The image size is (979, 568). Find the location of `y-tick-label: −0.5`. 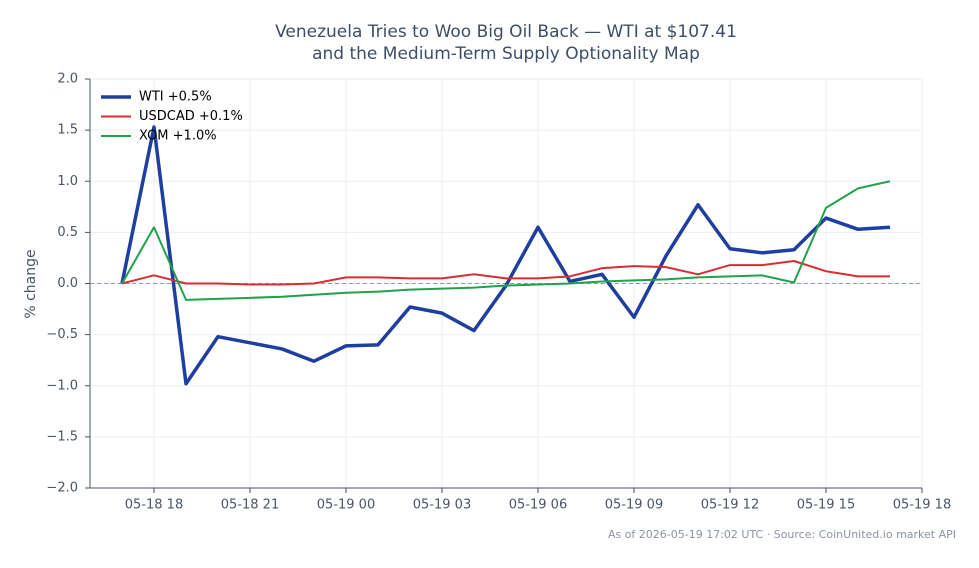

y-tick-label: −0.5 is located at coordinates (62, 334).